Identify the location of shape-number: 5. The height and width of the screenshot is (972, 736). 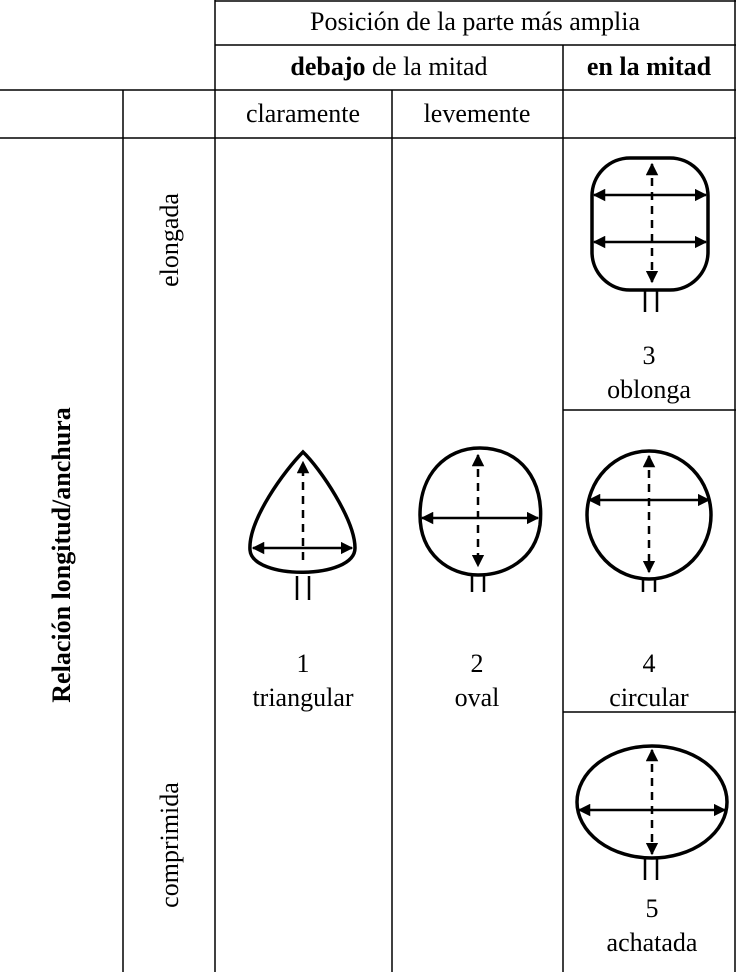
(652, 908).